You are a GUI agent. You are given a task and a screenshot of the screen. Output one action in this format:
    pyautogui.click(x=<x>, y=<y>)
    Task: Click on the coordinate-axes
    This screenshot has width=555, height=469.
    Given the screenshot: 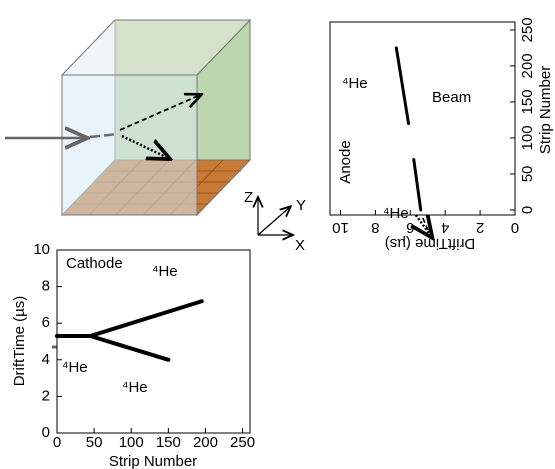 What is the action you would take?
    pyautogui.click(x=275, y=216)
    